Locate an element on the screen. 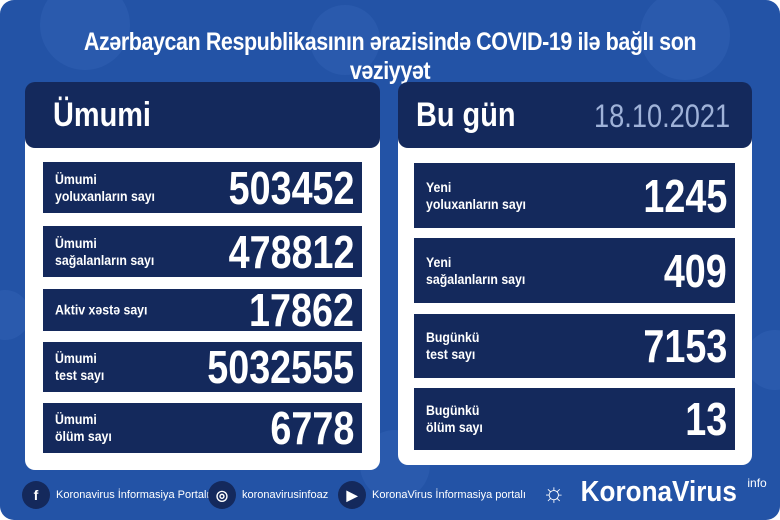 This screenshot has height=520, width=780. total-heading: Ümumi is located at coordinates (102, 115).